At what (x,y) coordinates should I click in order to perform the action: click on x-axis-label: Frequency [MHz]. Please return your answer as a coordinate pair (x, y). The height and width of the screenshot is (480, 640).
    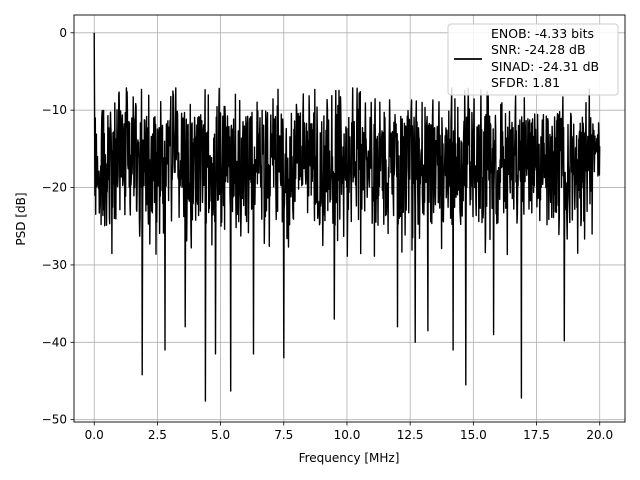
    Looking at the image, I should click on (349, 458).